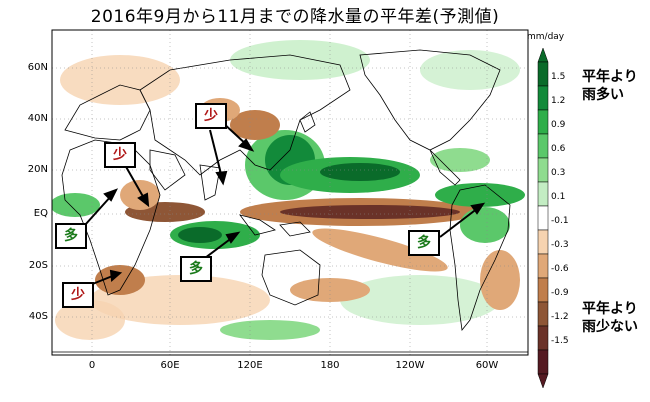  I want to click on lat-label: 60N, so click(37, 67).